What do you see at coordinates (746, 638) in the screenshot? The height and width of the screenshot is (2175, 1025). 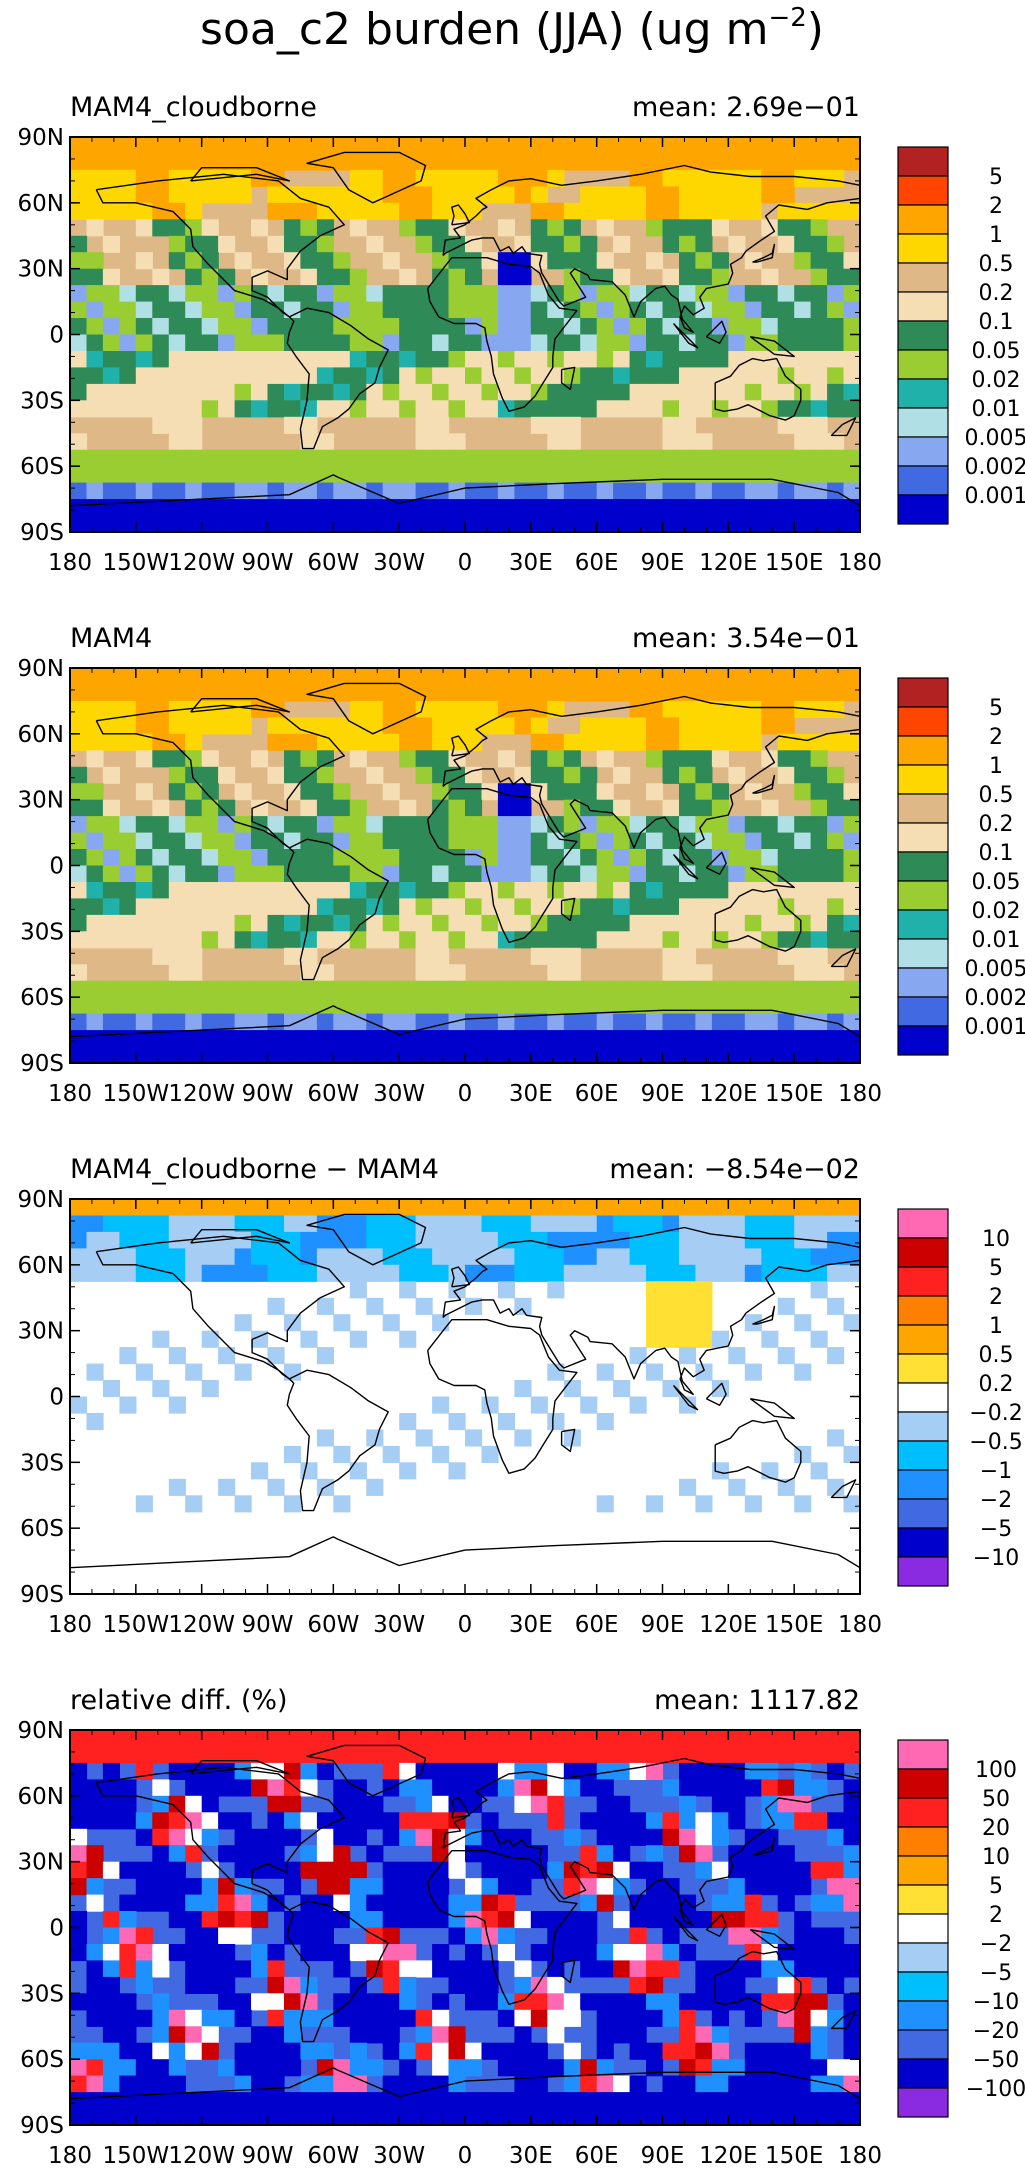 I see `panel-mean: mean: 3.54e−01` at bounding box center [746, 638].